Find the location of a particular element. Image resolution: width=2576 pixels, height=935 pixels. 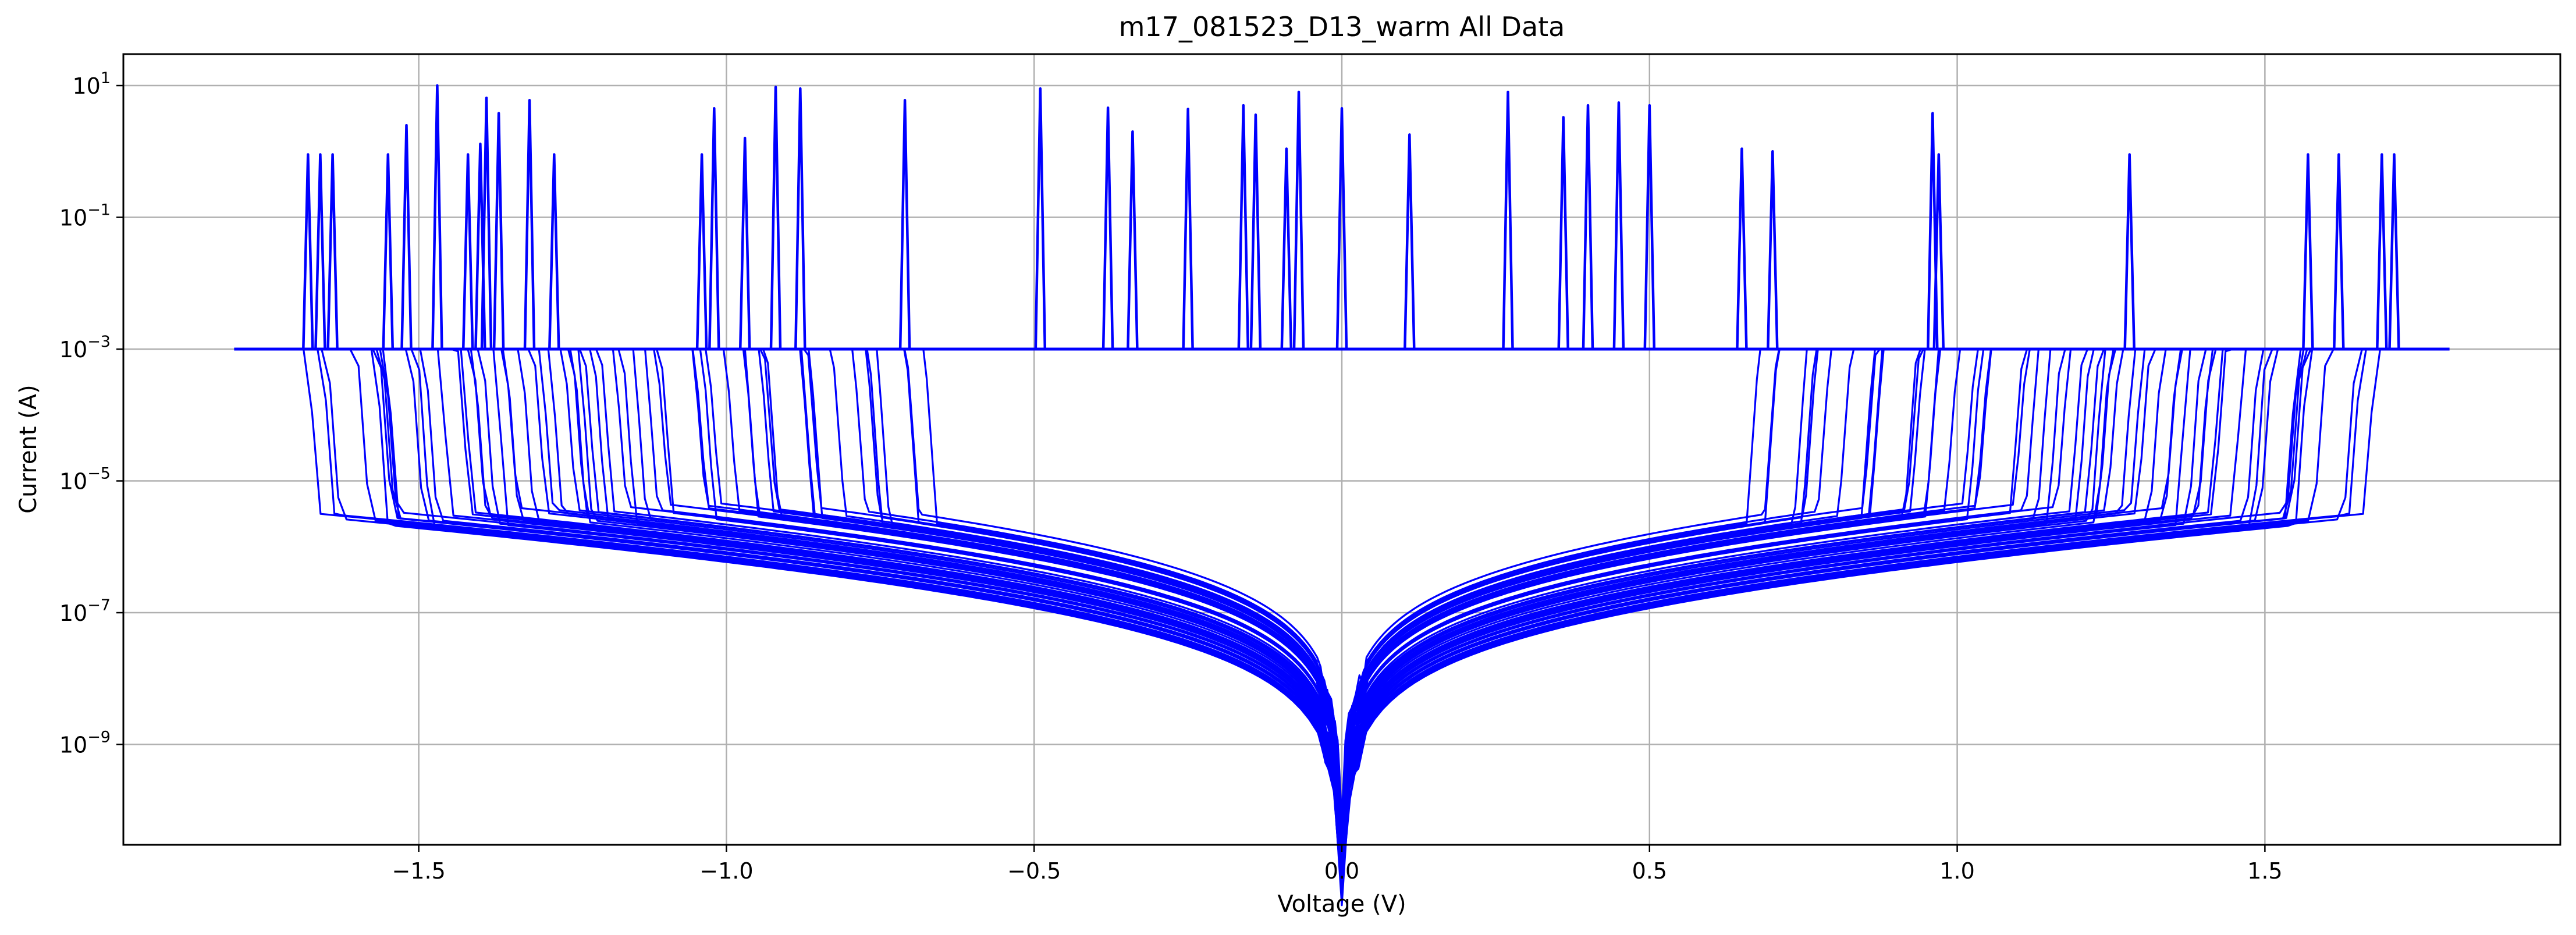

y-axis-label: Current (A) is located at coordinates (28, 450).